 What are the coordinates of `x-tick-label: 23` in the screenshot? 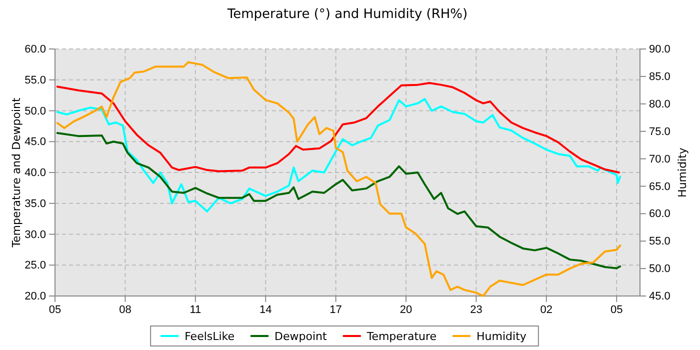 It's located at (476, 310).